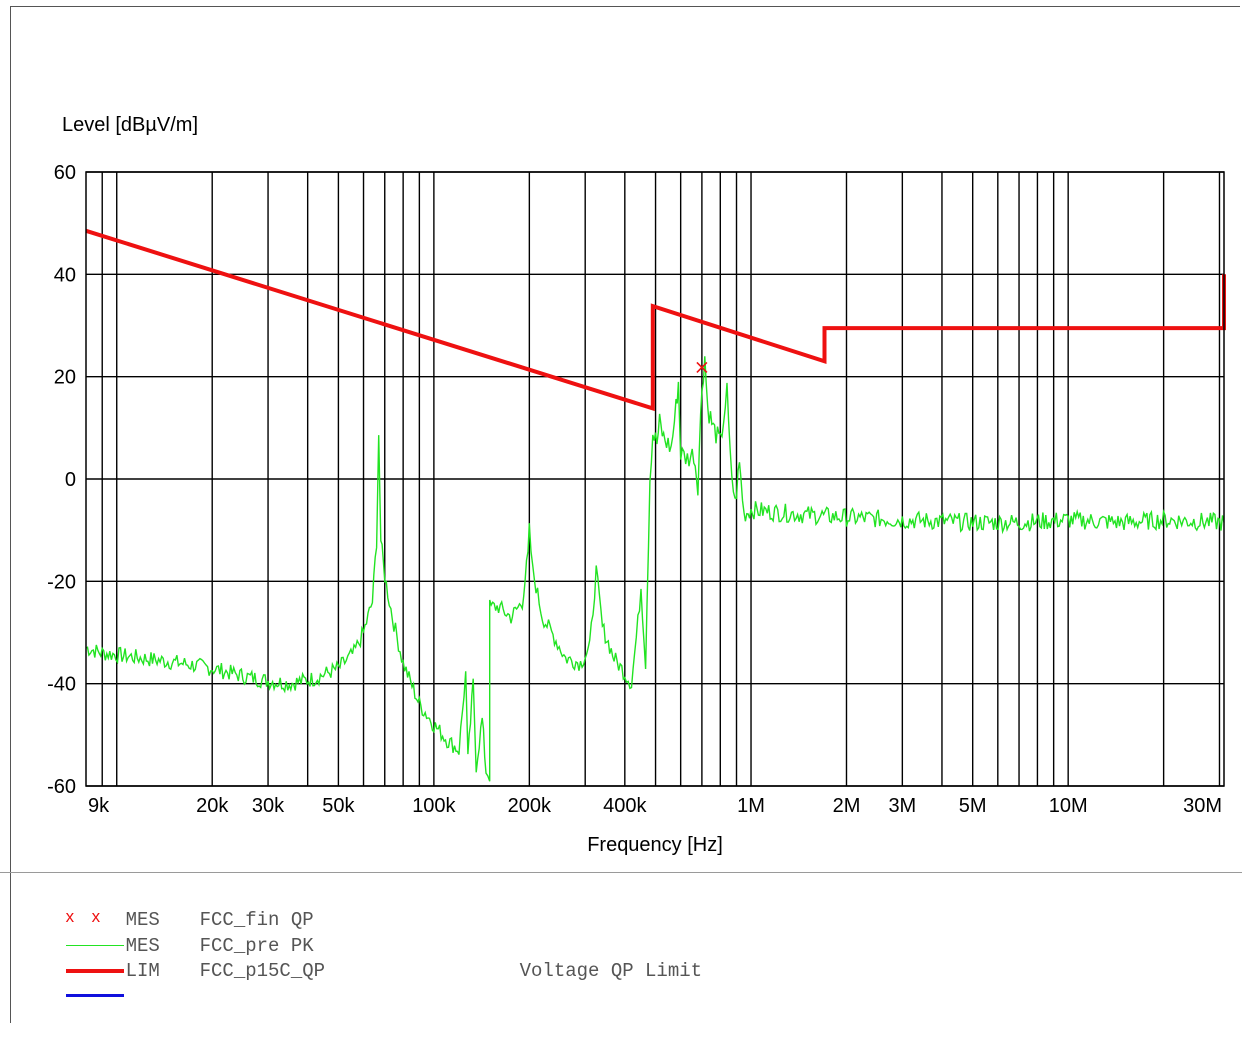 The width and height of the screenshot is (1242, 1052). Describe the element at coordinates (338, 806) in the screenshot. I see `x-tick-label: 50k` at that location.